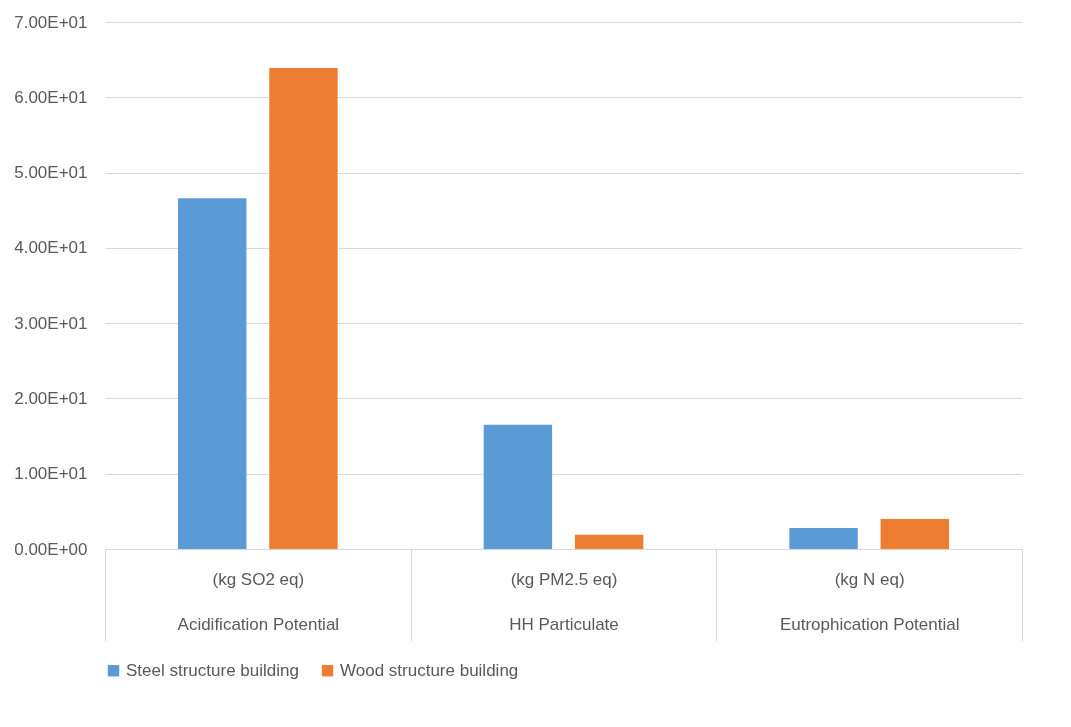 This screenshot has width=1071, height=727. Describe the element at coordinates (258, 601) in the screenshot. I see `category-label: (kg SO2 eq) Acidification Potential` at that location.